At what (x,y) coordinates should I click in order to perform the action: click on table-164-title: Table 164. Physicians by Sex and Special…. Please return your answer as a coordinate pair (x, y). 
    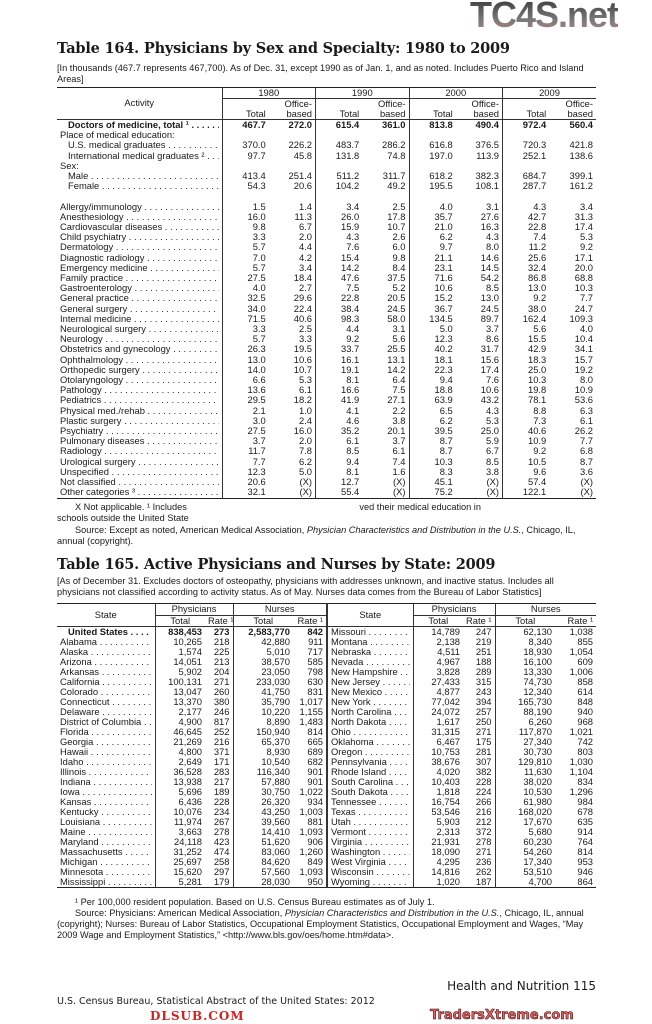
    Looking at the image, I should click on (283, 48).